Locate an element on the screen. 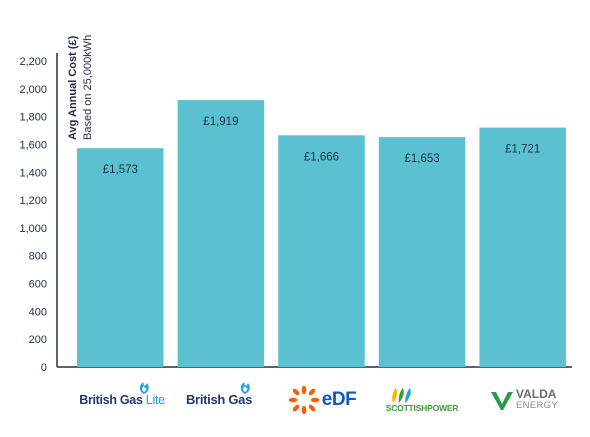  logo-edf: eDF is located at coordinates (322, 400).